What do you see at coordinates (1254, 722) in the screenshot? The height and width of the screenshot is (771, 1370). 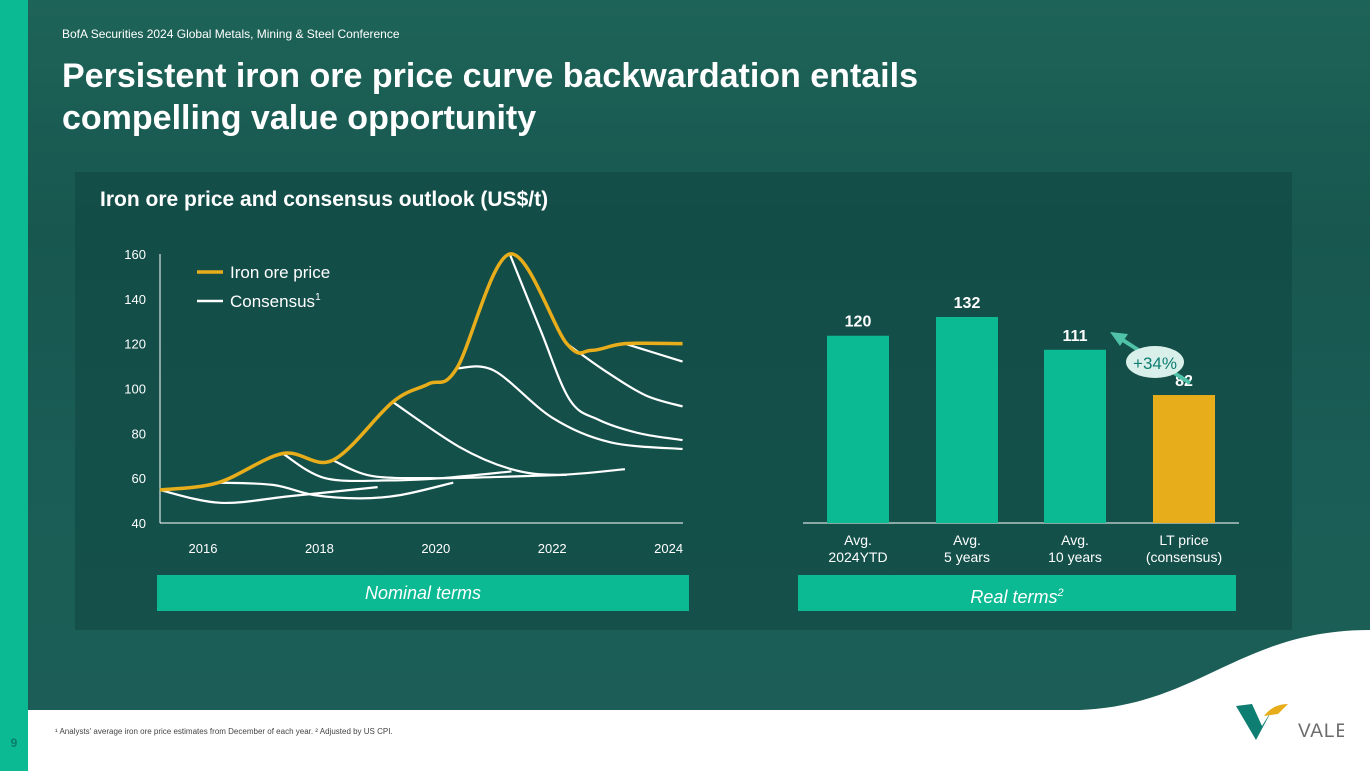 I see `logo-mark-icon` at bounding box center [1254, 722].